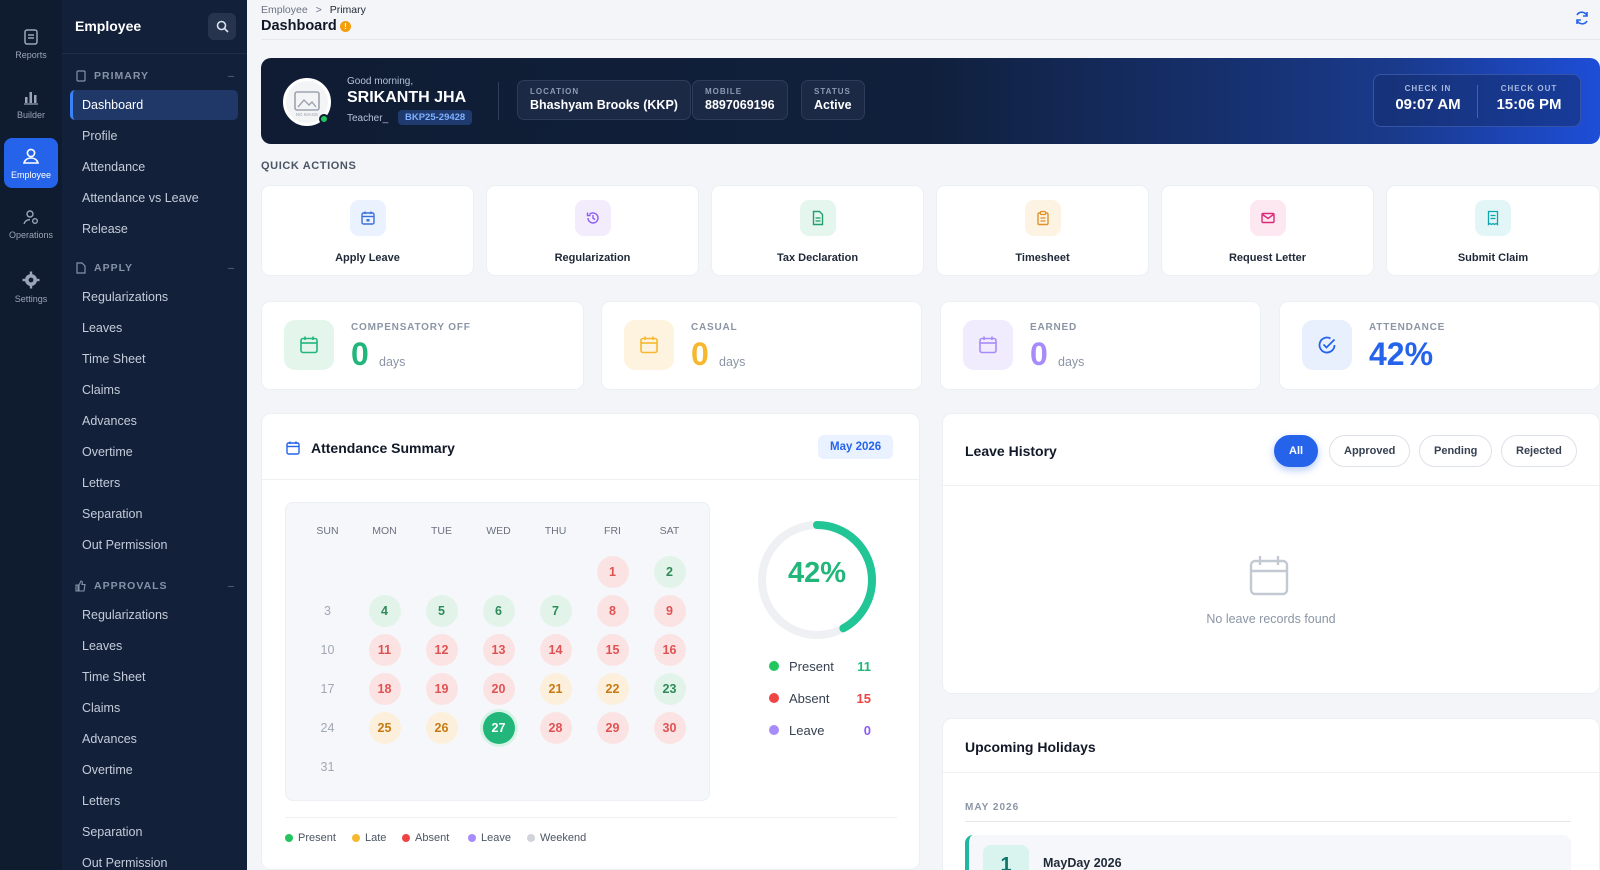  I want to click on sidebar-item-approvals-out-permission: Out Permission, so click(125, 863).